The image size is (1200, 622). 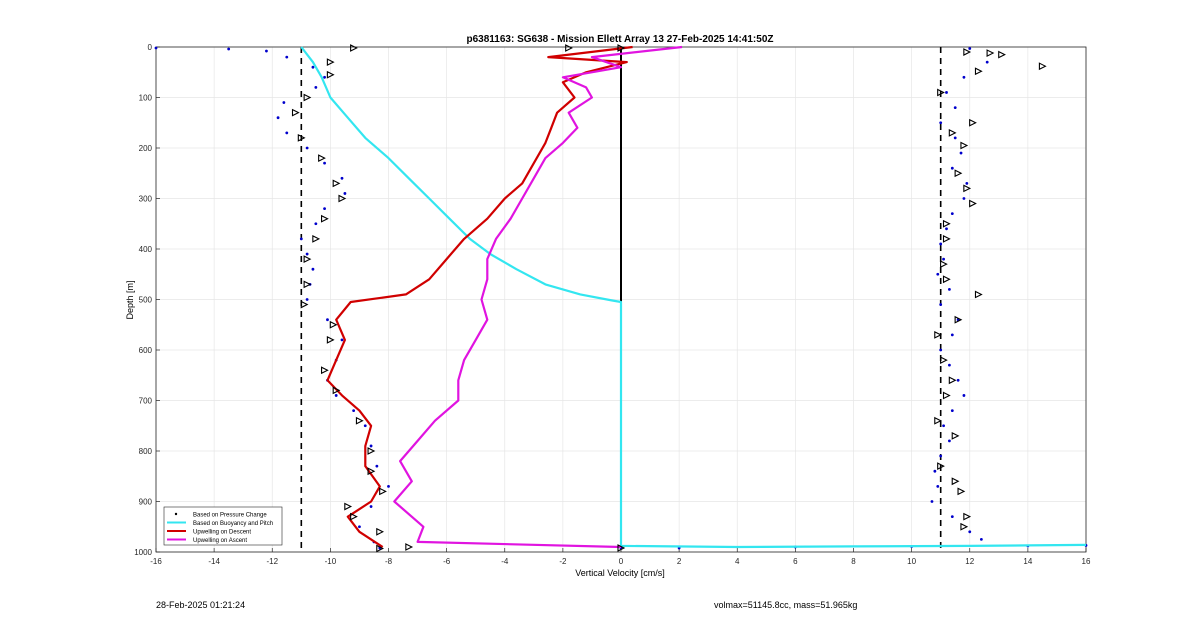 I want to click on x-tick-label: 4, so click(x=737, y=561).